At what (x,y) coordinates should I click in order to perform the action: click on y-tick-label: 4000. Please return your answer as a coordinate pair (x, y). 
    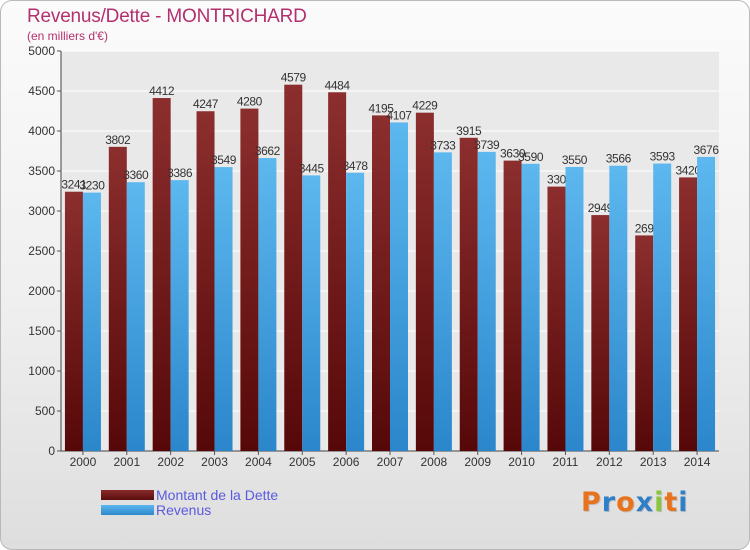
    Looking at the image, I should click on (41, 131).